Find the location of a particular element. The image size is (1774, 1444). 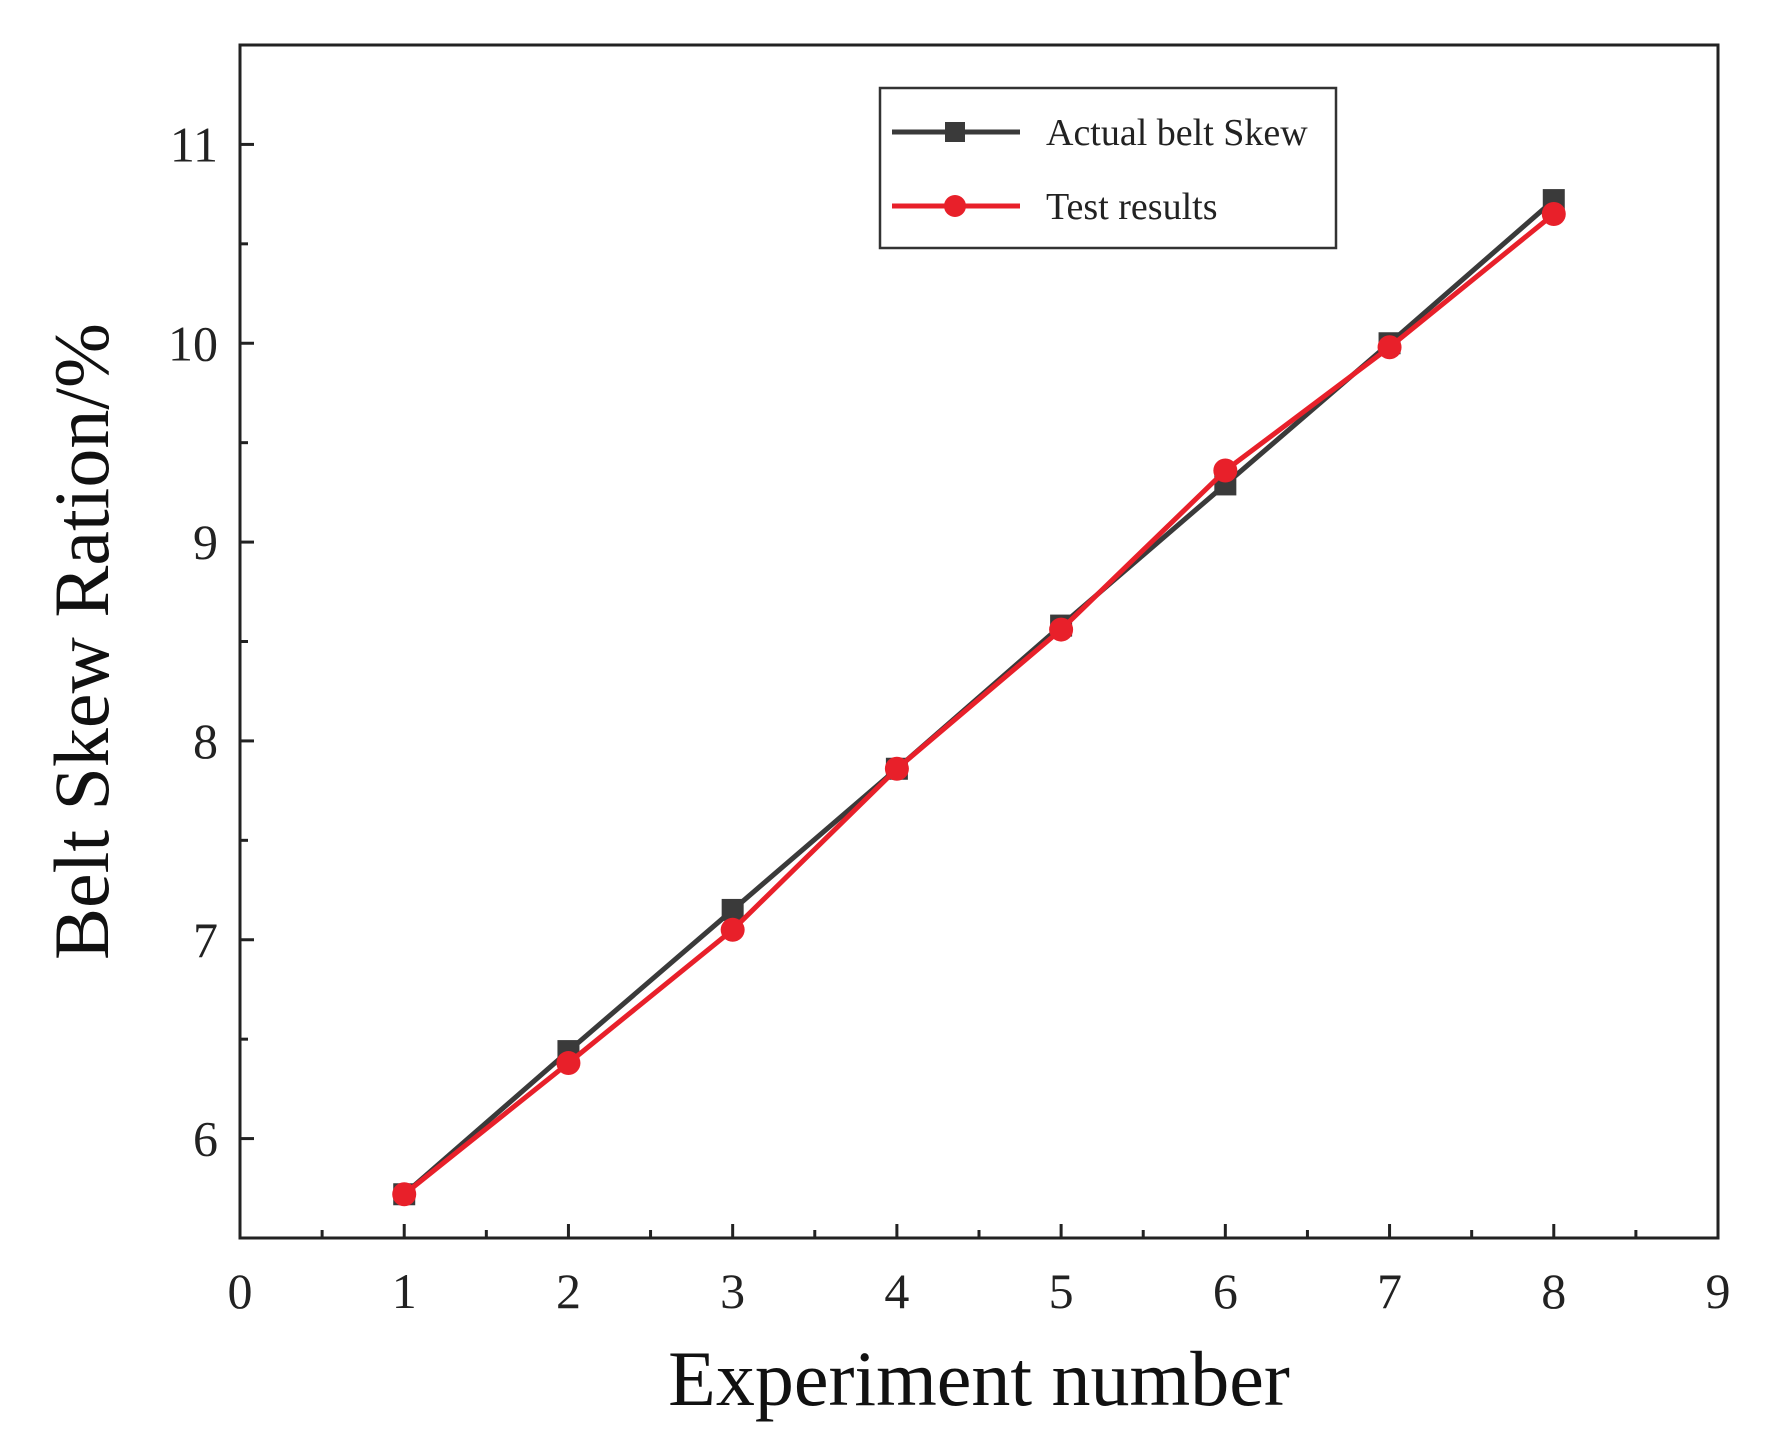

x-tick-label: 4 is located at coordinates (896, 1291).